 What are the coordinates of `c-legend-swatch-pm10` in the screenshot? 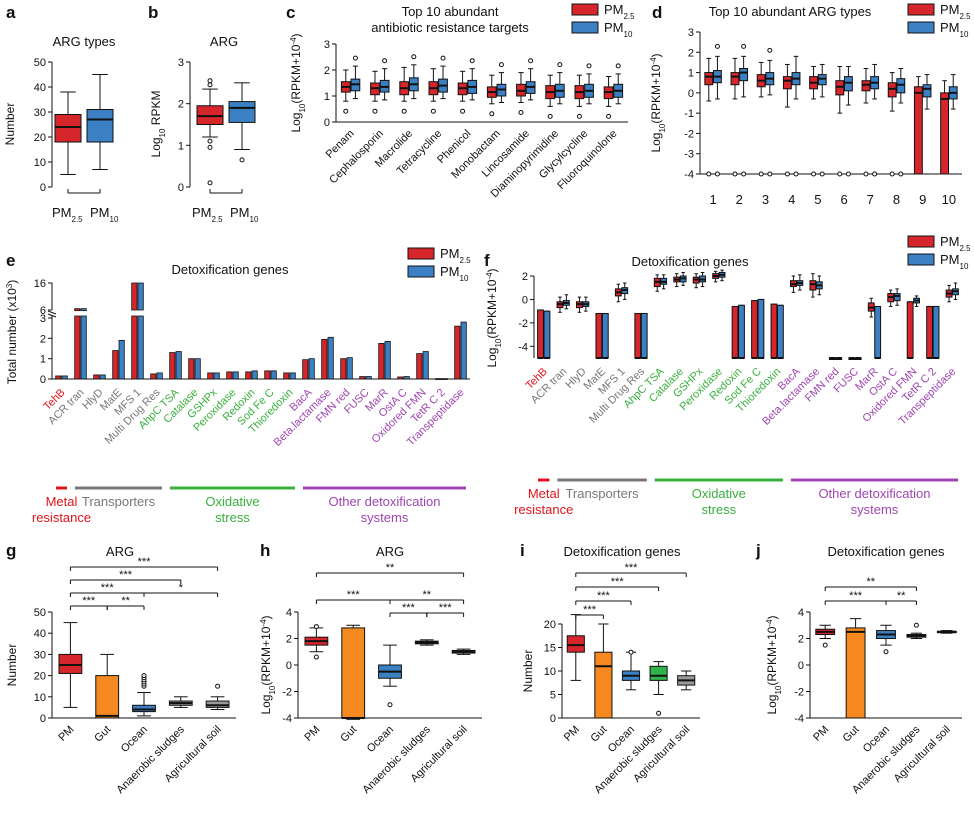 It's located at (585, 27).